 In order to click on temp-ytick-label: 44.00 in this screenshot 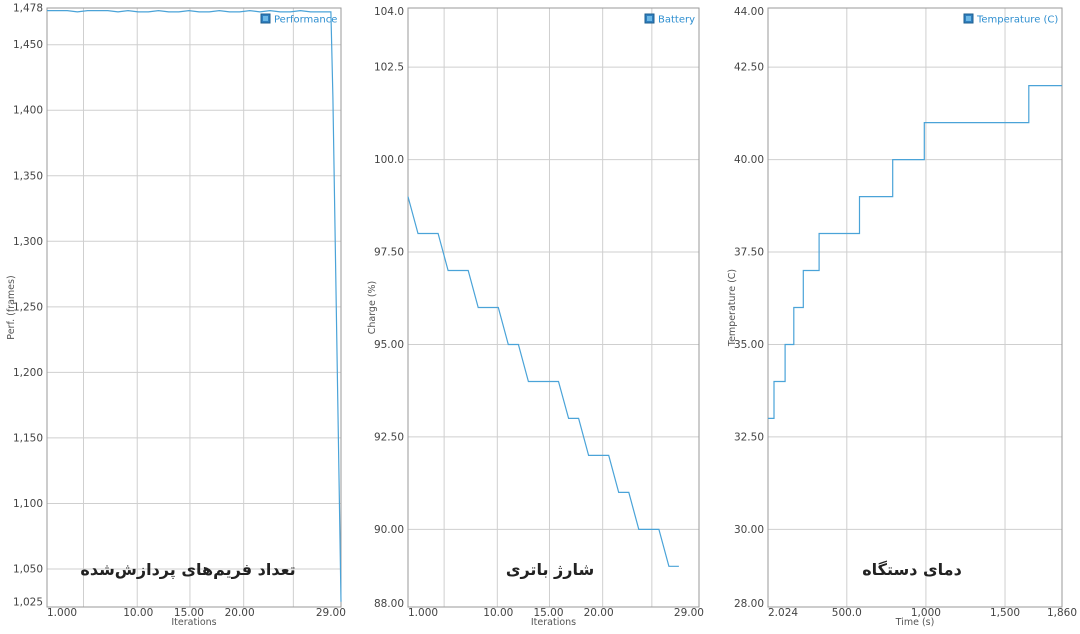, I will do `click(749, 12)`.